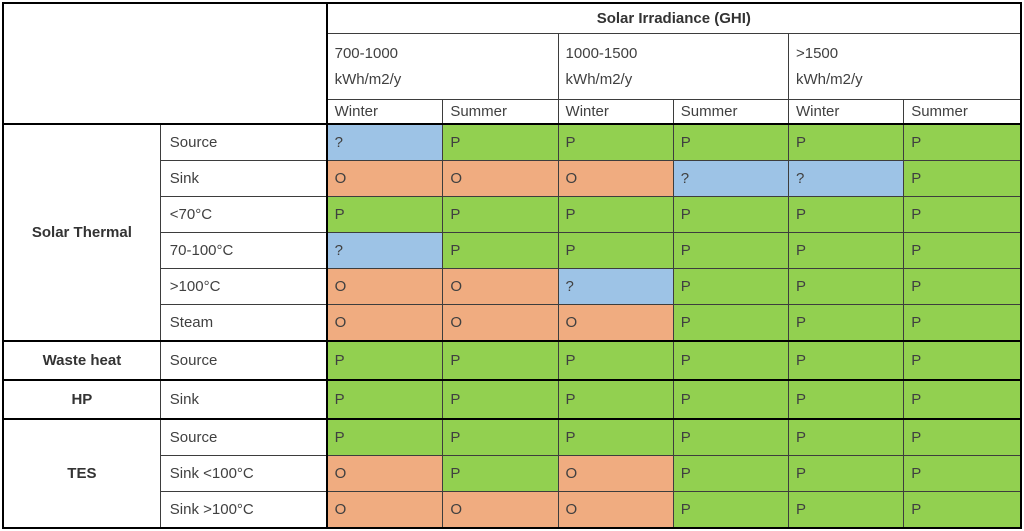 The width and height of the screenshot is (1024, 531). What do you see at coordinates (673, 18) in the screenshot?
I see `table-title: Solar Irradiance (GHI)` at bounding box center [673, 18].